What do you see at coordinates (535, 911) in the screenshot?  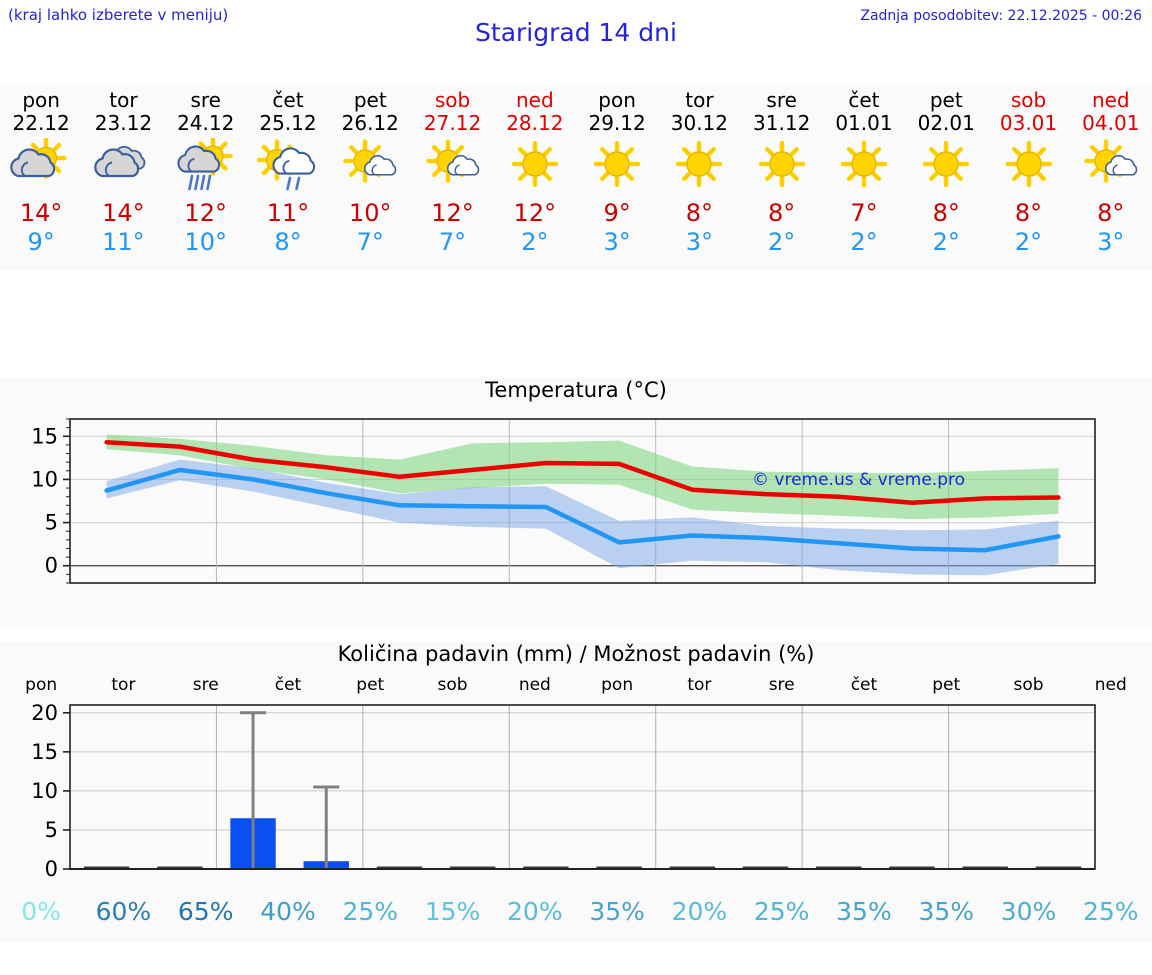 I see `precipitation-probability: 20%` at bounding box center [535, 911].